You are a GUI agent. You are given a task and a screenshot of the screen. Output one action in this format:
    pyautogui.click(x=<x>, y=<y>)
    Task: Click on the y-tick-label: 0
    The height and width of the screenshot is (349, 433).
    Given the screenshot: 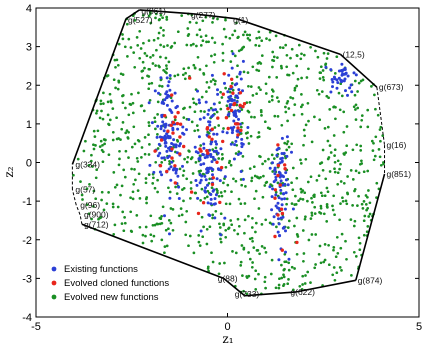 What is the action you would take?
    pyautogui.click(x=29, y=164)
    